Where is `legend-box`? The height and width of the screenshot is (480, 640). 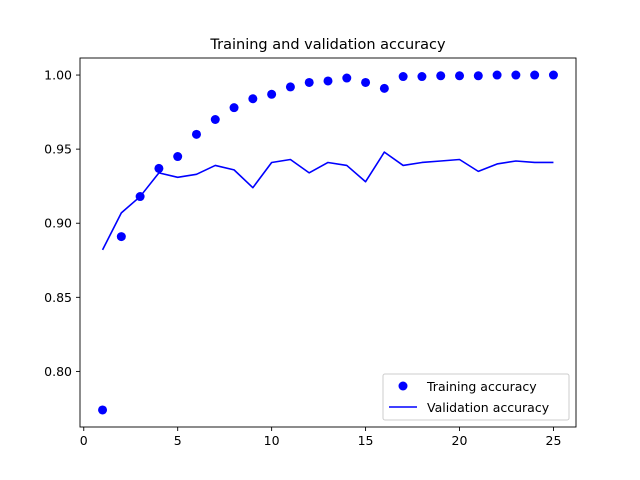 legend-box is located at coordinates (476, 397).